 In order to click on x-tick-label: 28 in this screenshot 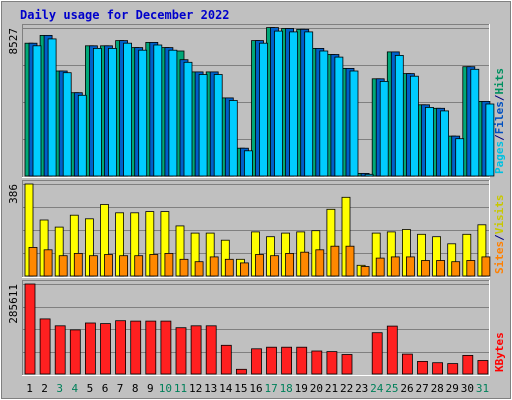, I will do `click(437, 388)`.